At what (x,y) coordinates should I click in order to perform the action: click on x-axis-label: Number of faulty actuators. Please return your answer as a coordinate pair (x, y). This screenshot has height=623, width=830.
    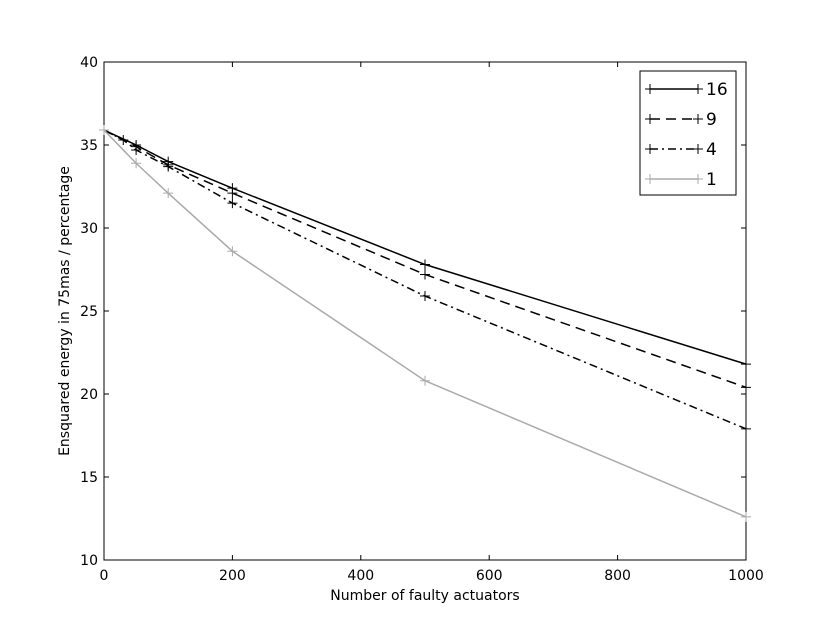
    Looking at the image, I should click on (424, 596).